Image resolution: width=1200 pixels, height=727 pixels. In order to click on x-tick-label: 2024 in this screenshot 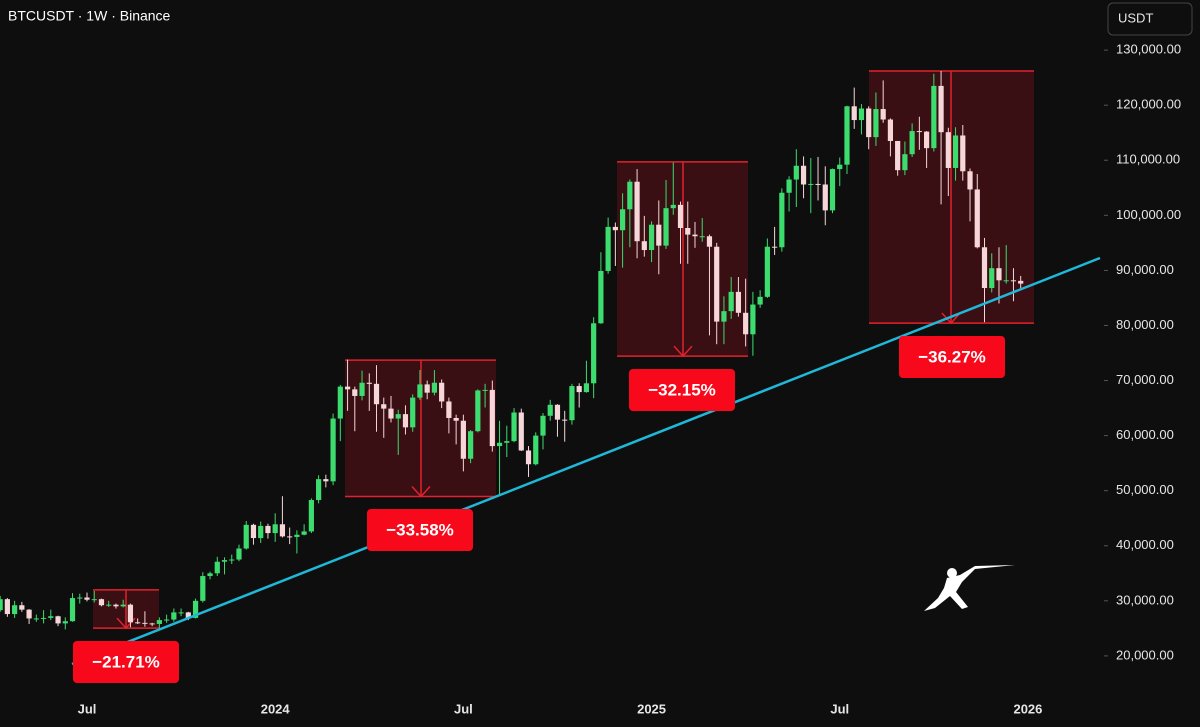, I will do `click(276, 708)`.